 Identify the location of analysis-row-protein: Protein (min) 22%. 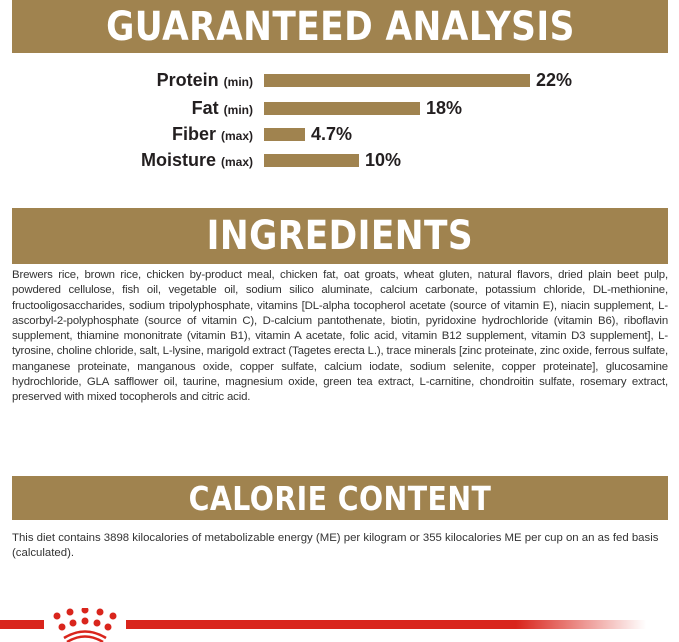
(339, 80).